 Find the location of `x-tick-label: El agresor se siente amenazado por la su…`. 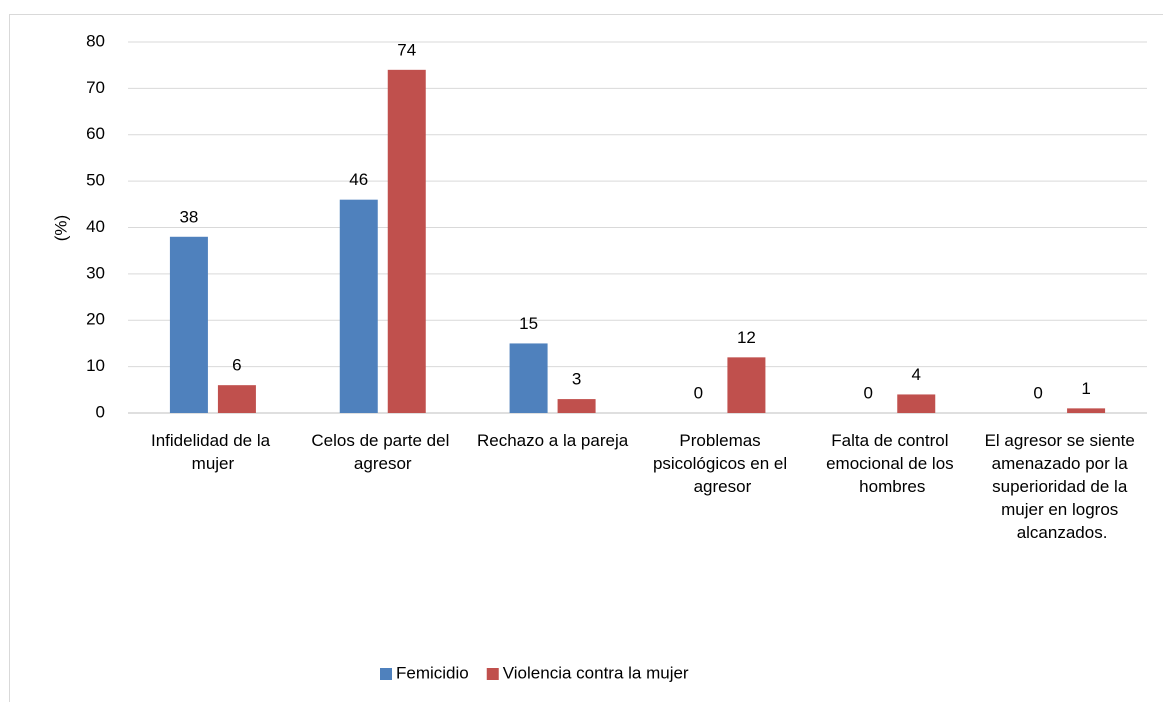

x-tick-label: El agresor se siente amenazado por la su… is located at coordinates (1062, 486).